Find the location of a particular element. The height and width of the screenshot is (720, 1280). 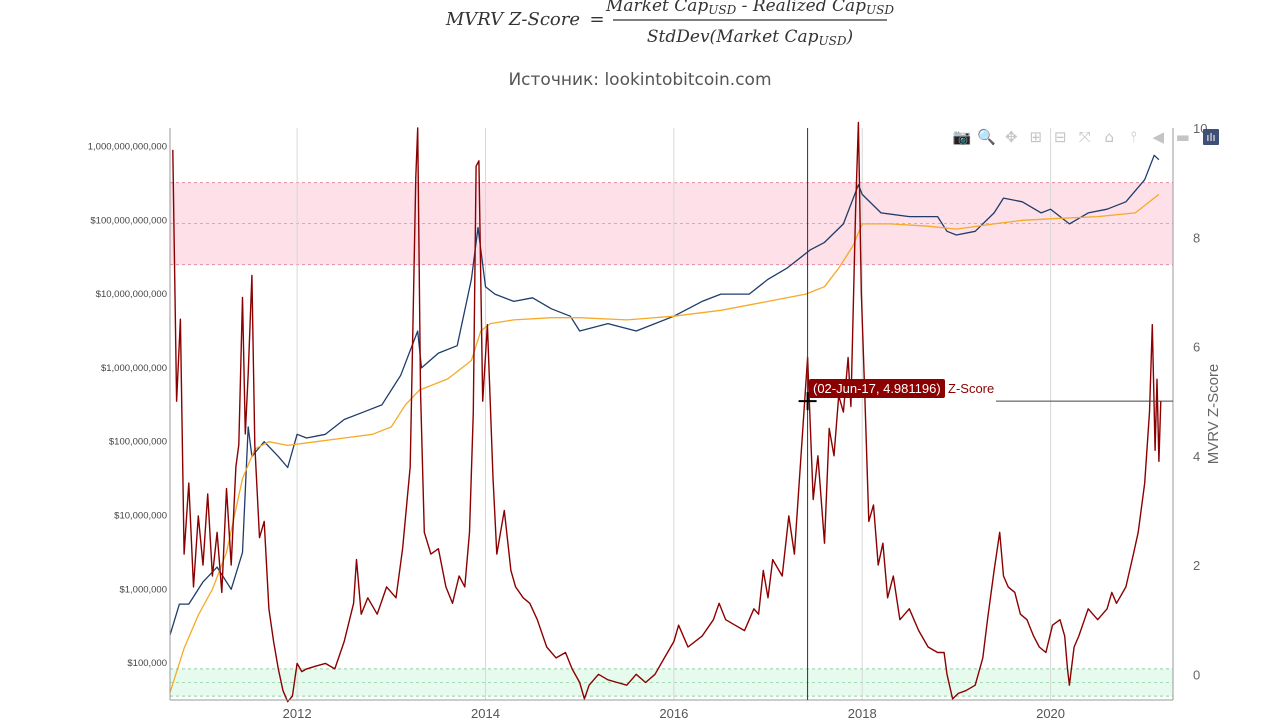

y-left-tick-5: $10,000,000,000 is located at coordinates (131, 294).